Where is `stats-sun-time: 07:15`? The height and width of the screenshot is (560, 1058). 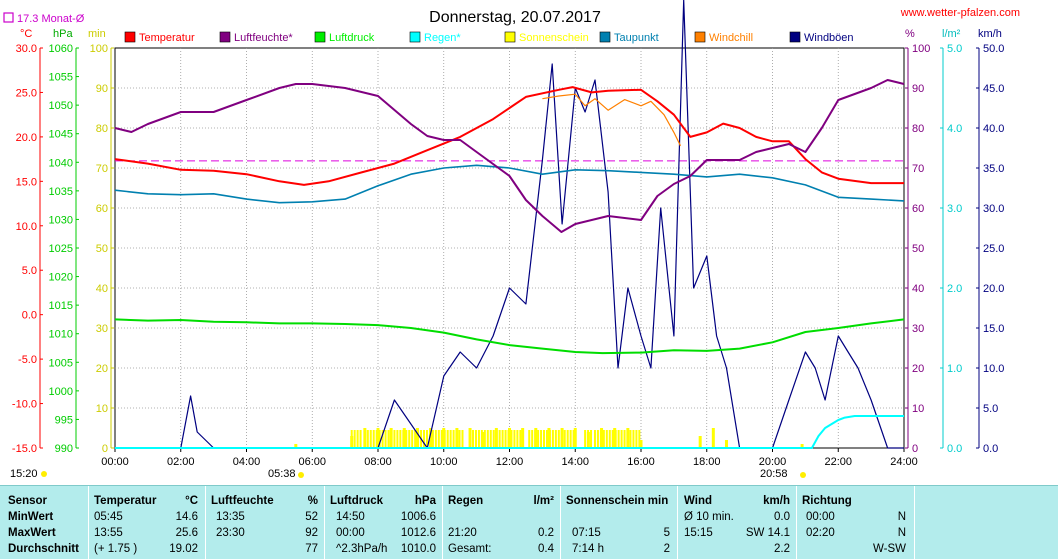 stats-sun-time: 07:15 is located at coordinates (586, 533).